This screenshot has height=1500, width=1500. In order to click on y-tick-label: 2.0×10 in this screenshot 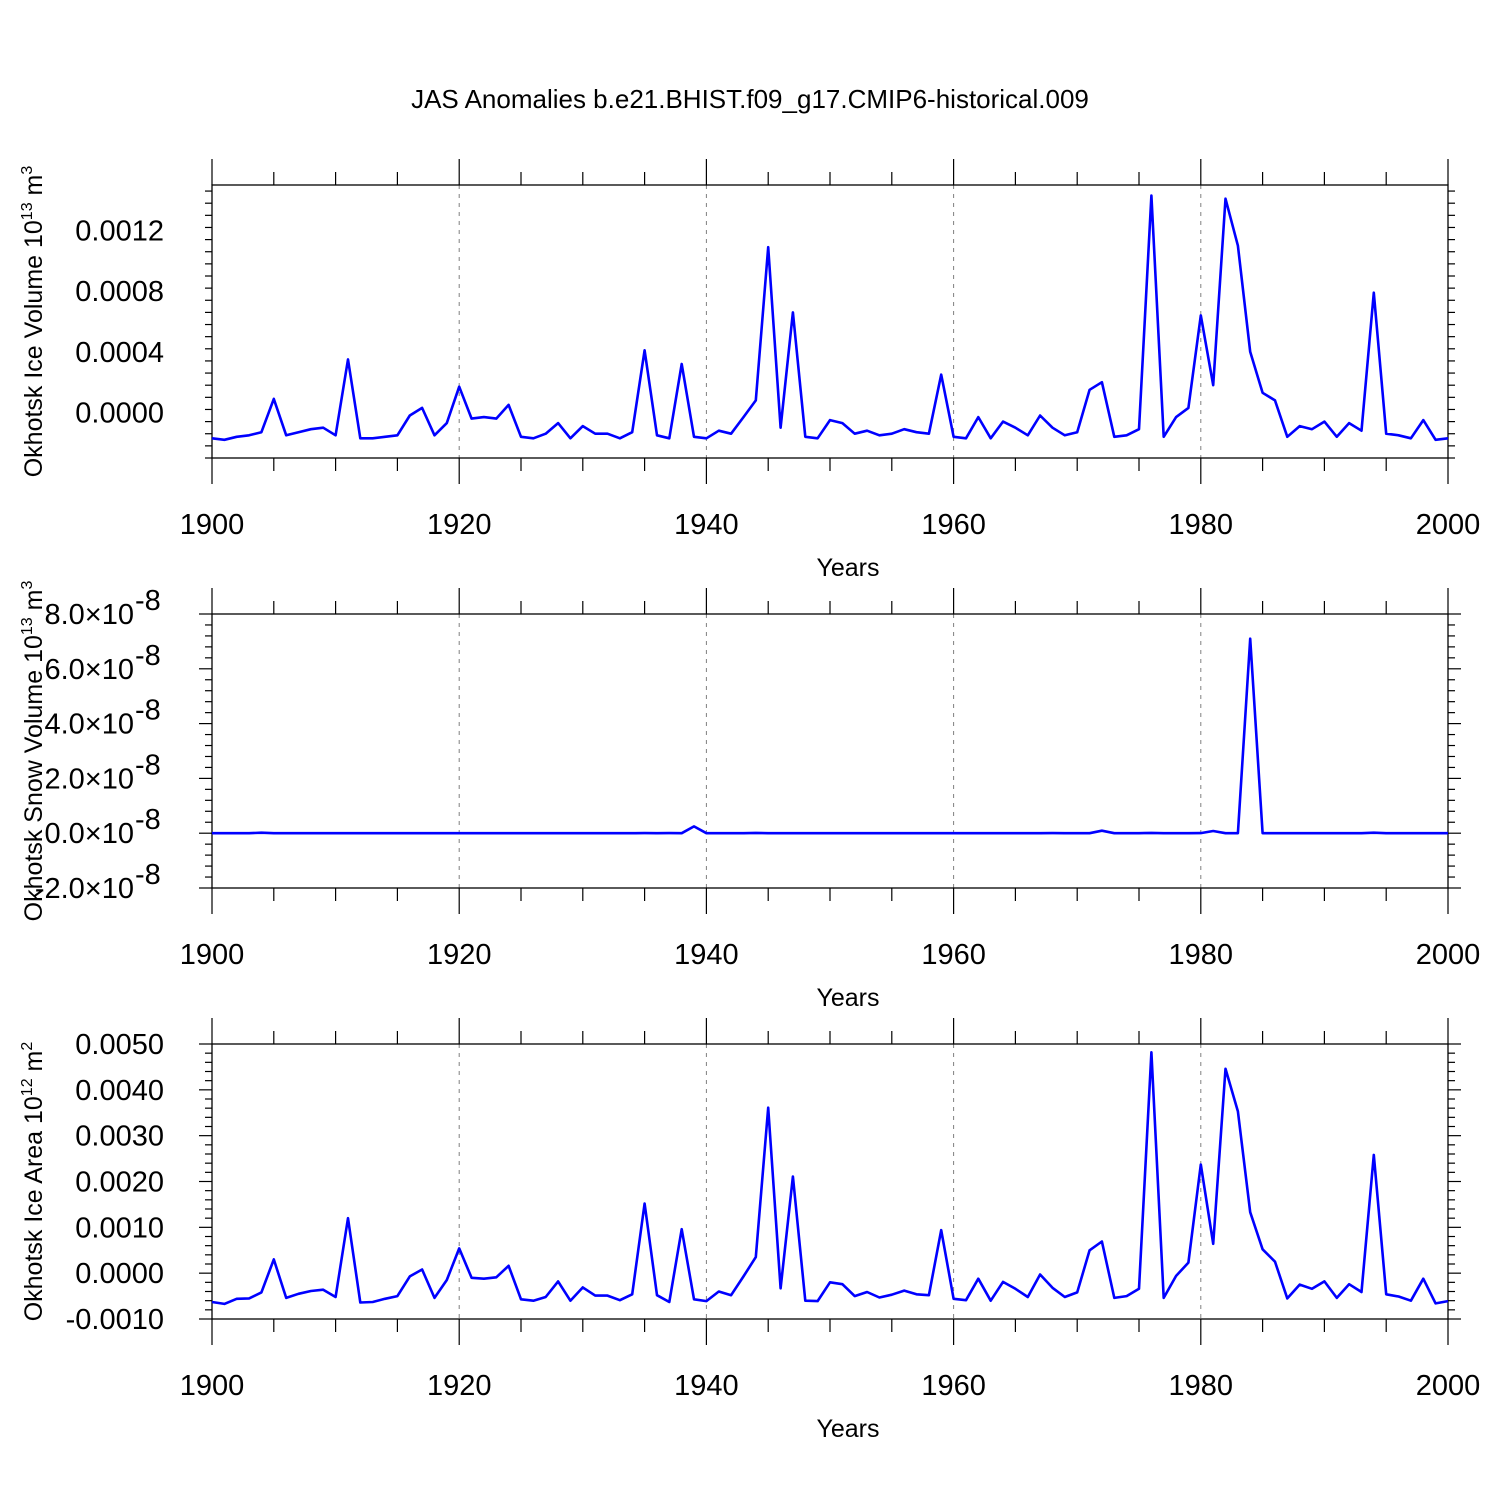, I will do `click(89, 779)`.